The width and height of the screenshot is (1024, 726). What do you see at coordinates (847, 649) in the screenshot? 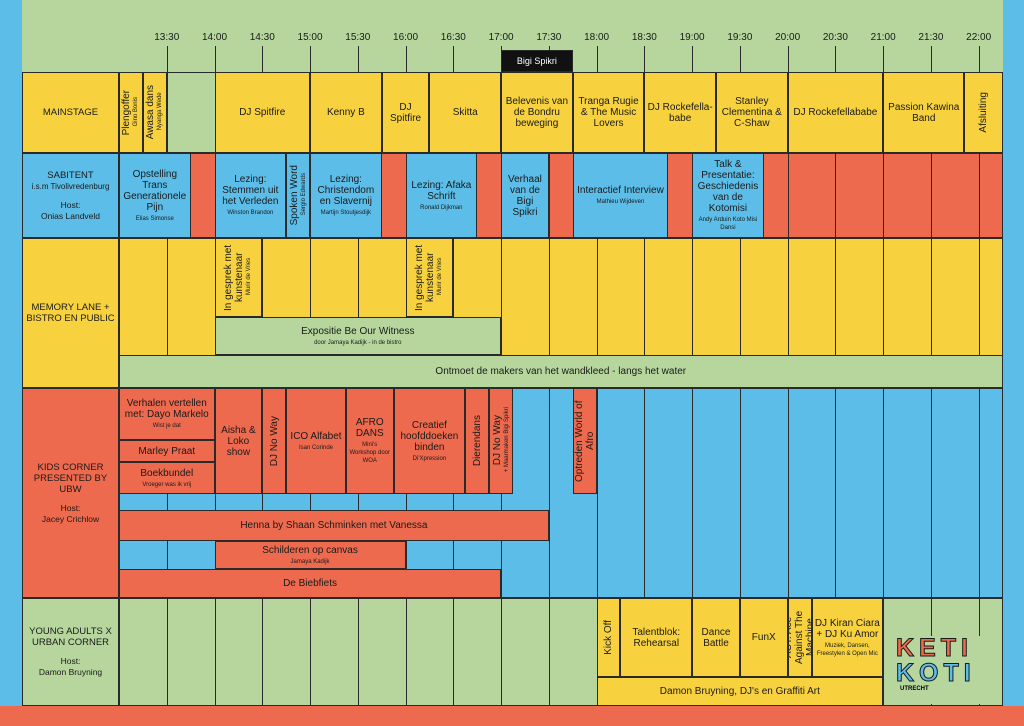
I see `event-subtitle: Muziek, Dansen, Freestylen & Open Mic` at bounding box center [847, 649].